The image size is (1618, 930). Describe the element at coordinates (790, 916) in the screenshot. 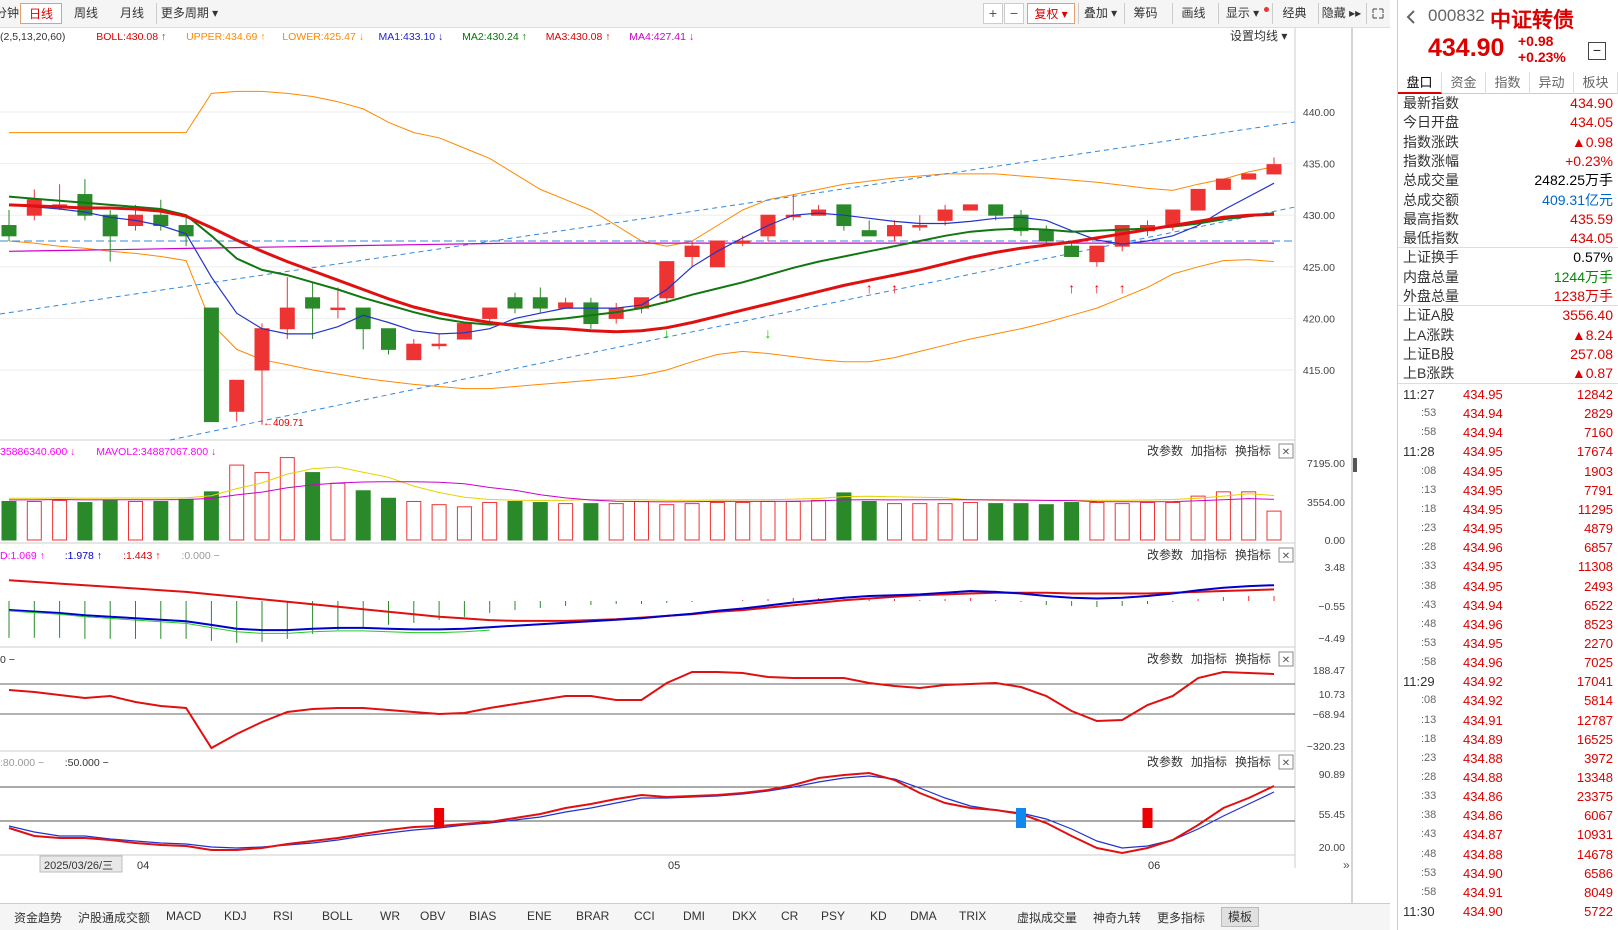

I see `indicator-tab-14: CR` at that location.